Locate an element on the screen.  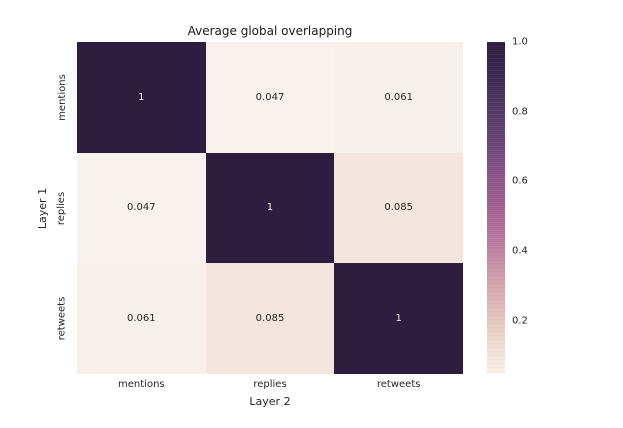
heatmap-cell-replies-retweets: 0.085 is located at coordinates (398, 208).